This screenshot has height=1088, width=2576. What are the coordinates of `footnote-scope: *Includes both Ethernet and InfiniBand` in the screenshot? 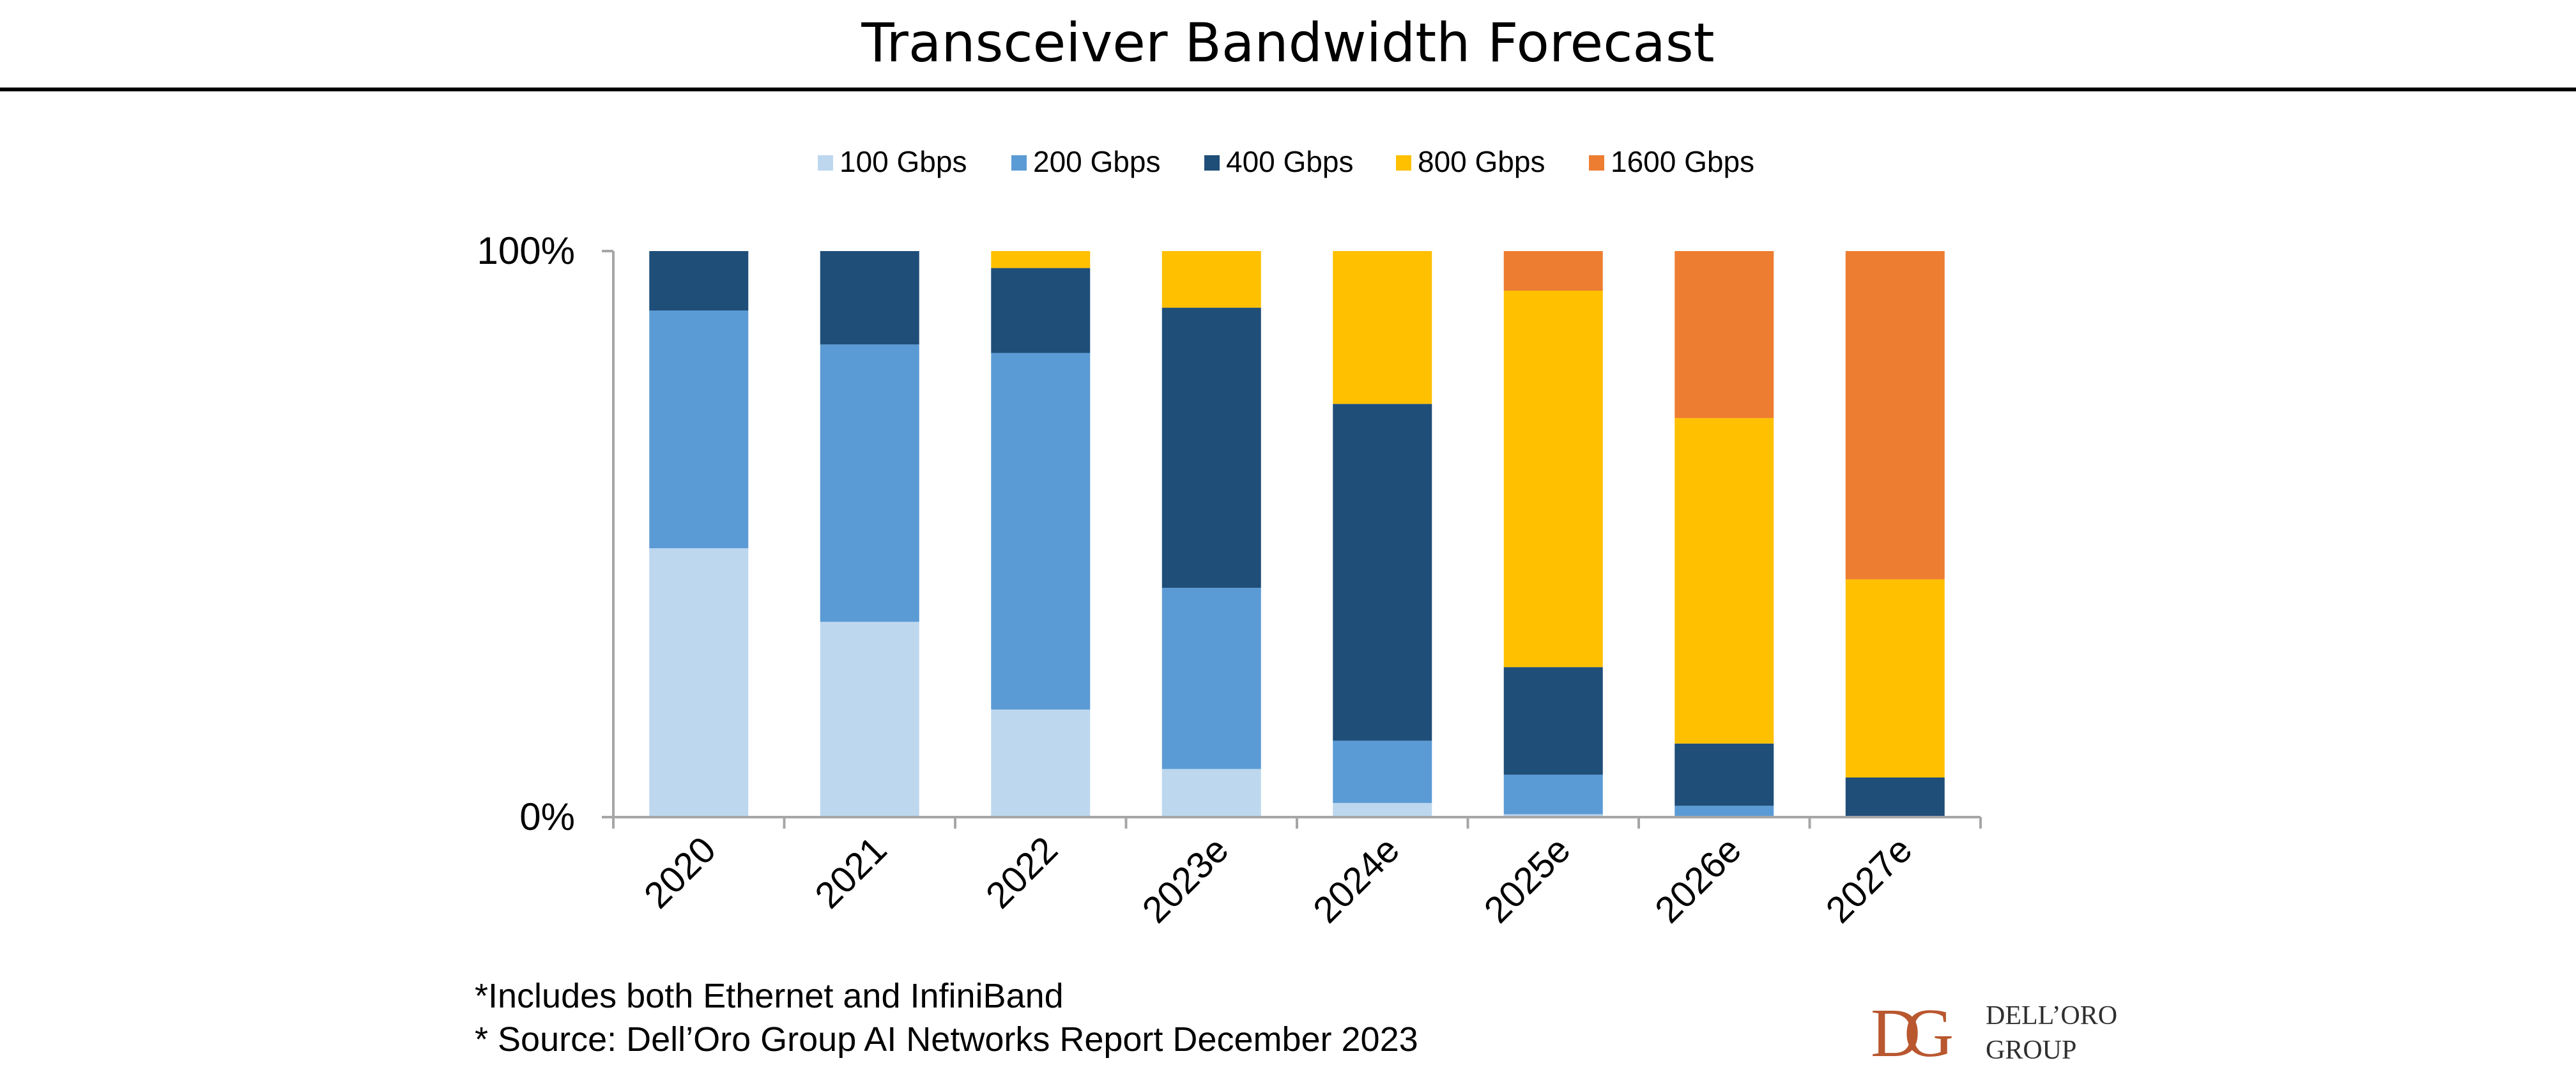 It's located at (769, 996).